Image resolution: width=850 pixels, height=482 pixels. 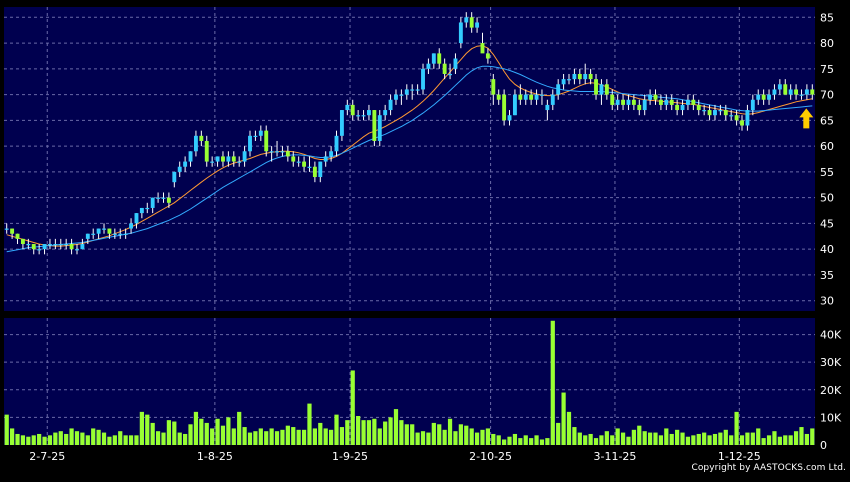 What do you see at coordinates (831, 362) in the screenshot?
I see `volume-tick-label: 30K` at bounding box center [831, 362].